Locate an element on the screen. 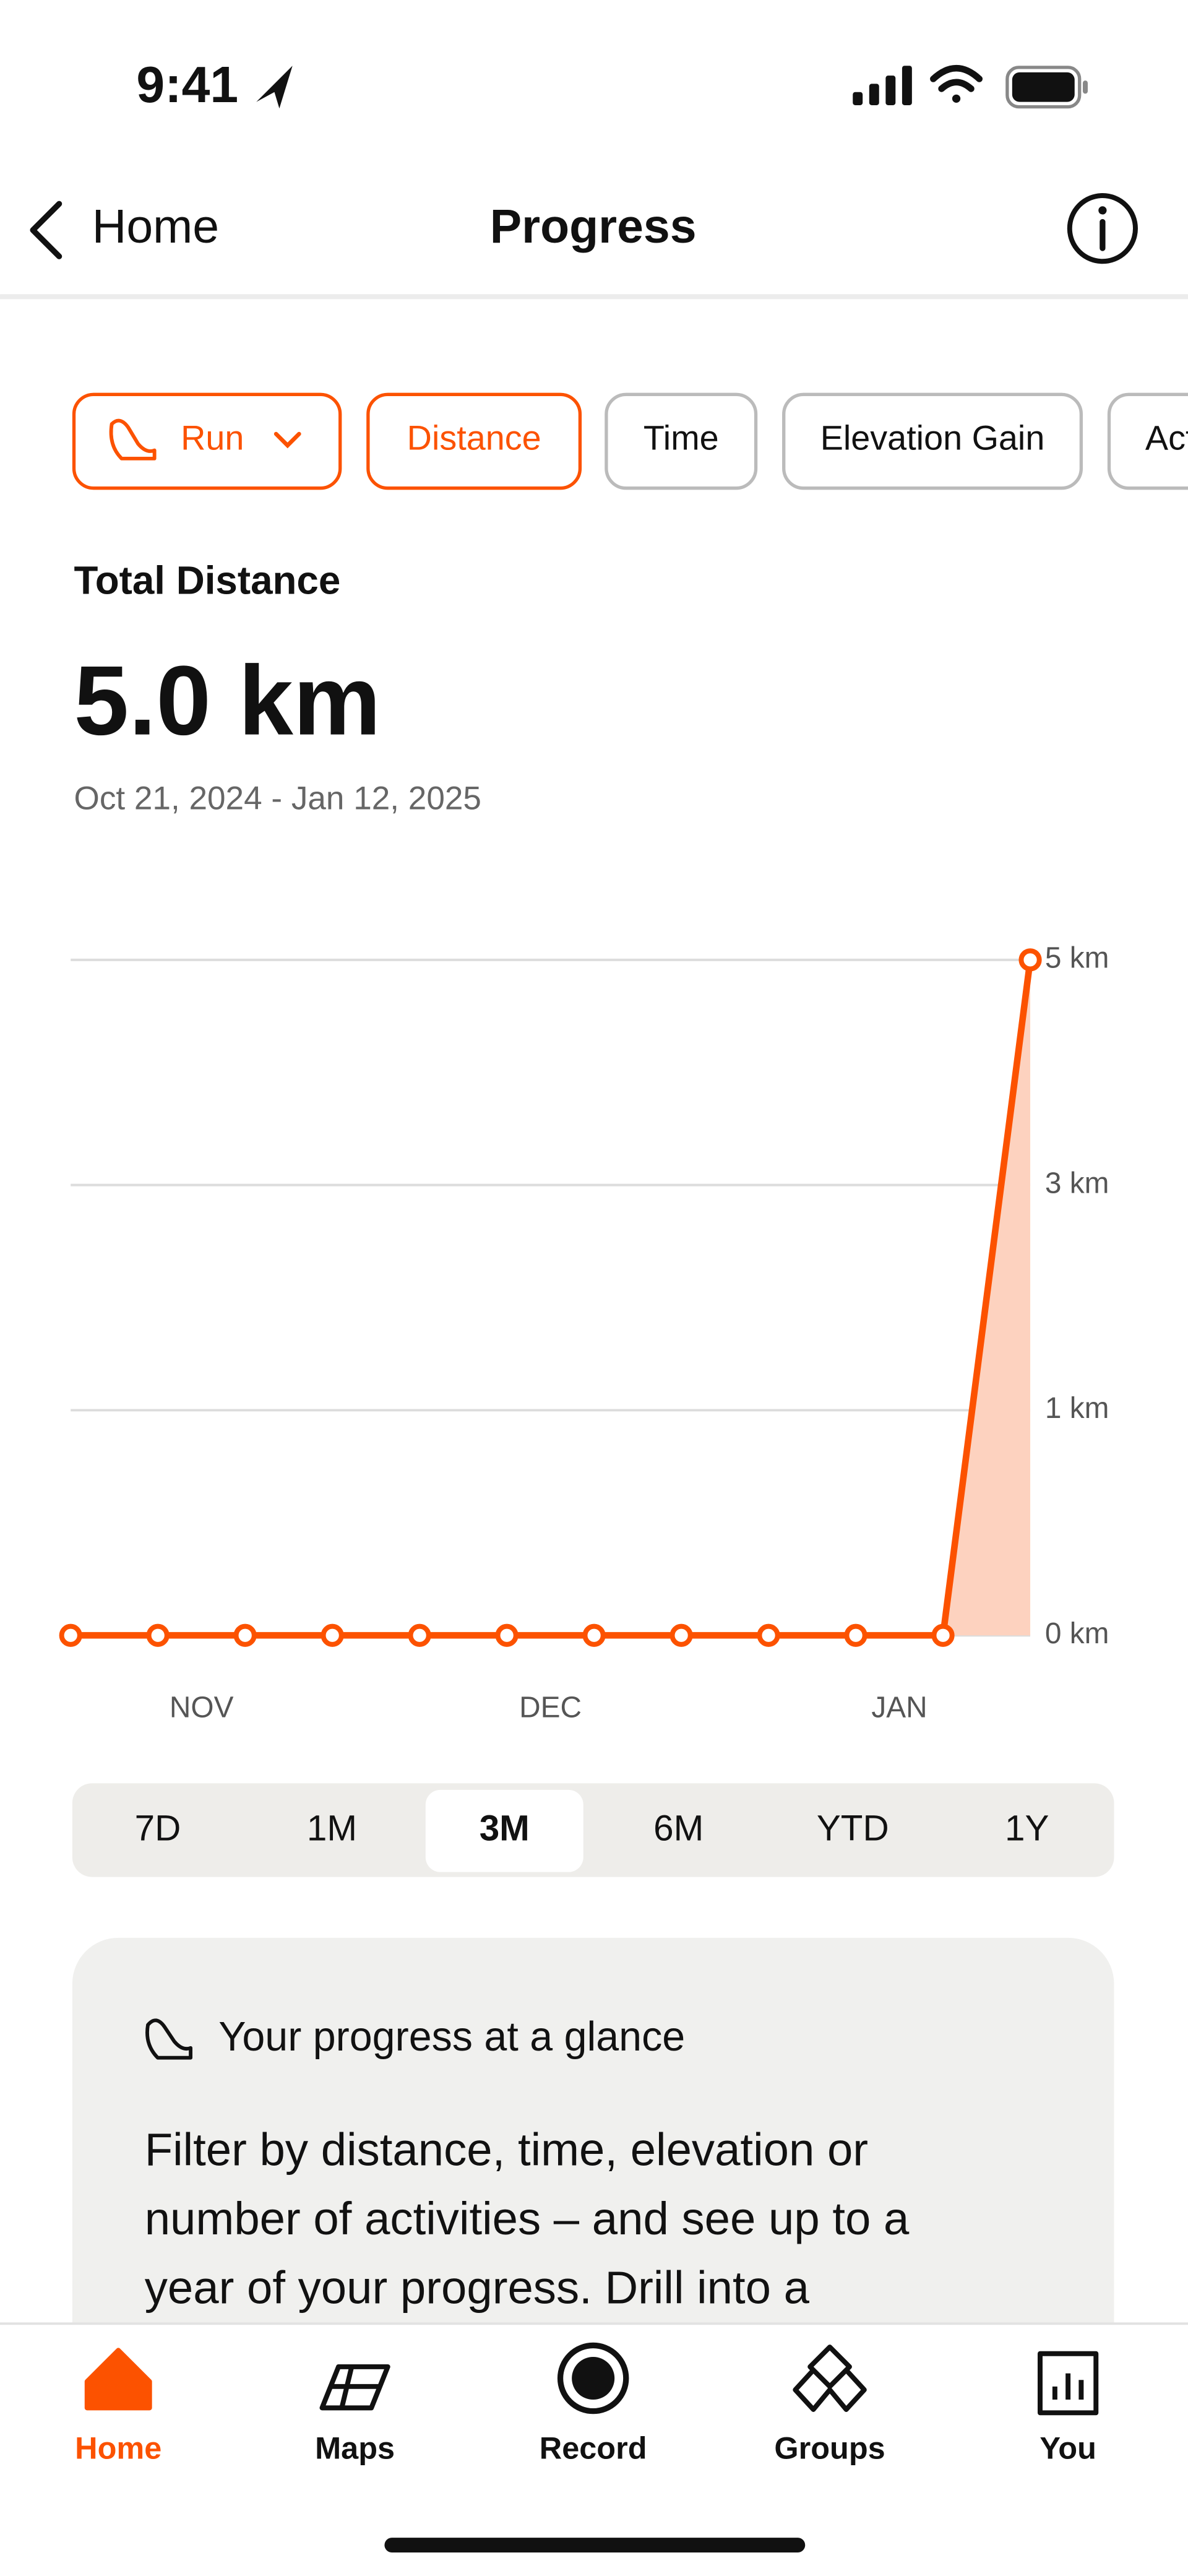 Image resolution: width=1188 pixels, height=2576 pixels. filter-chip: Time is located at coordinates (681, 441).